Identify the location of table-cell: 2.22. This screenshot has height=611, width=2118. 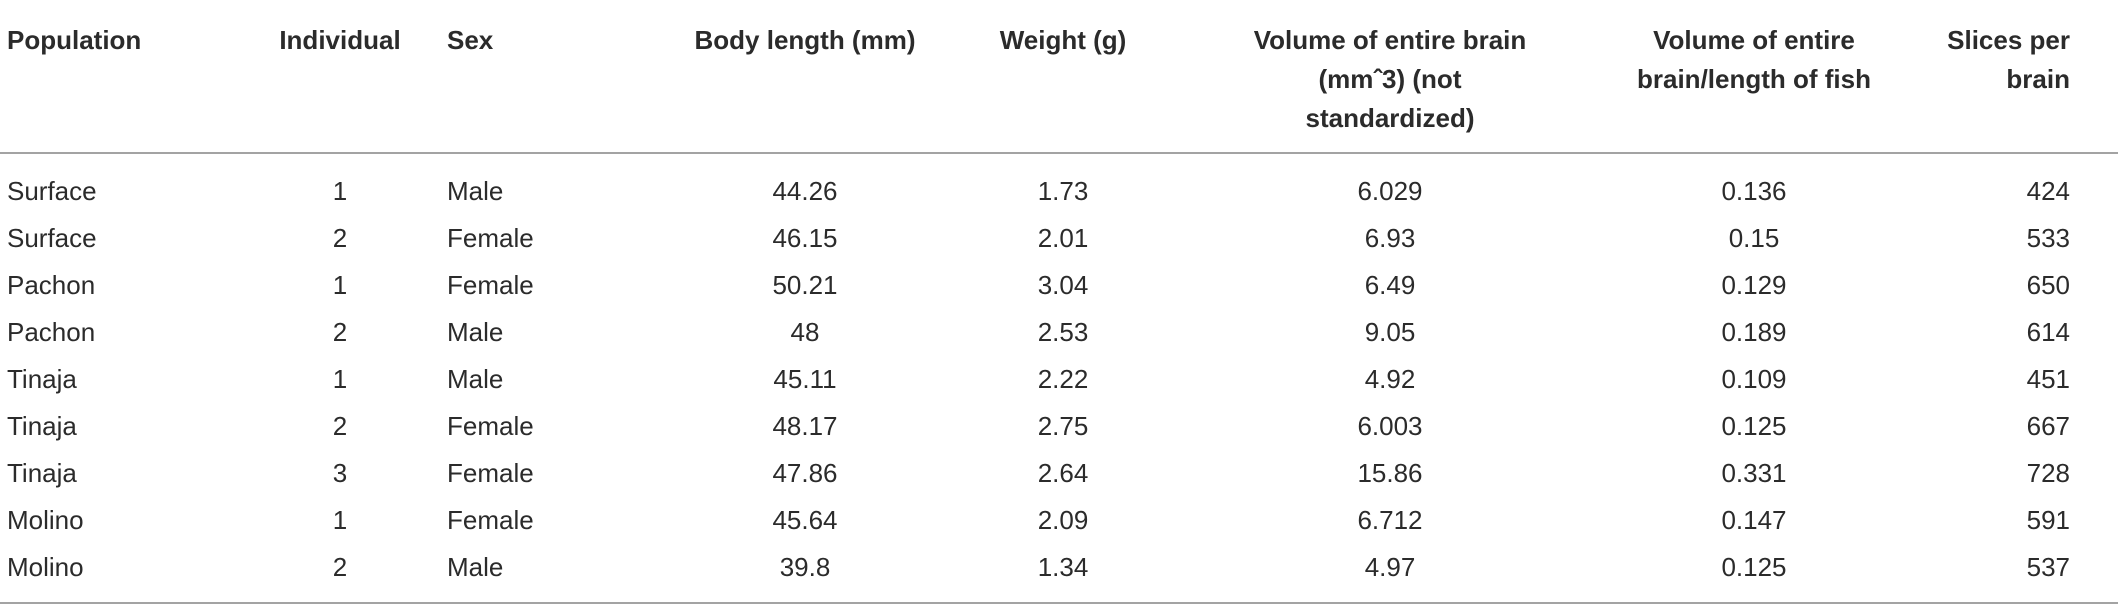
(1063, 379).